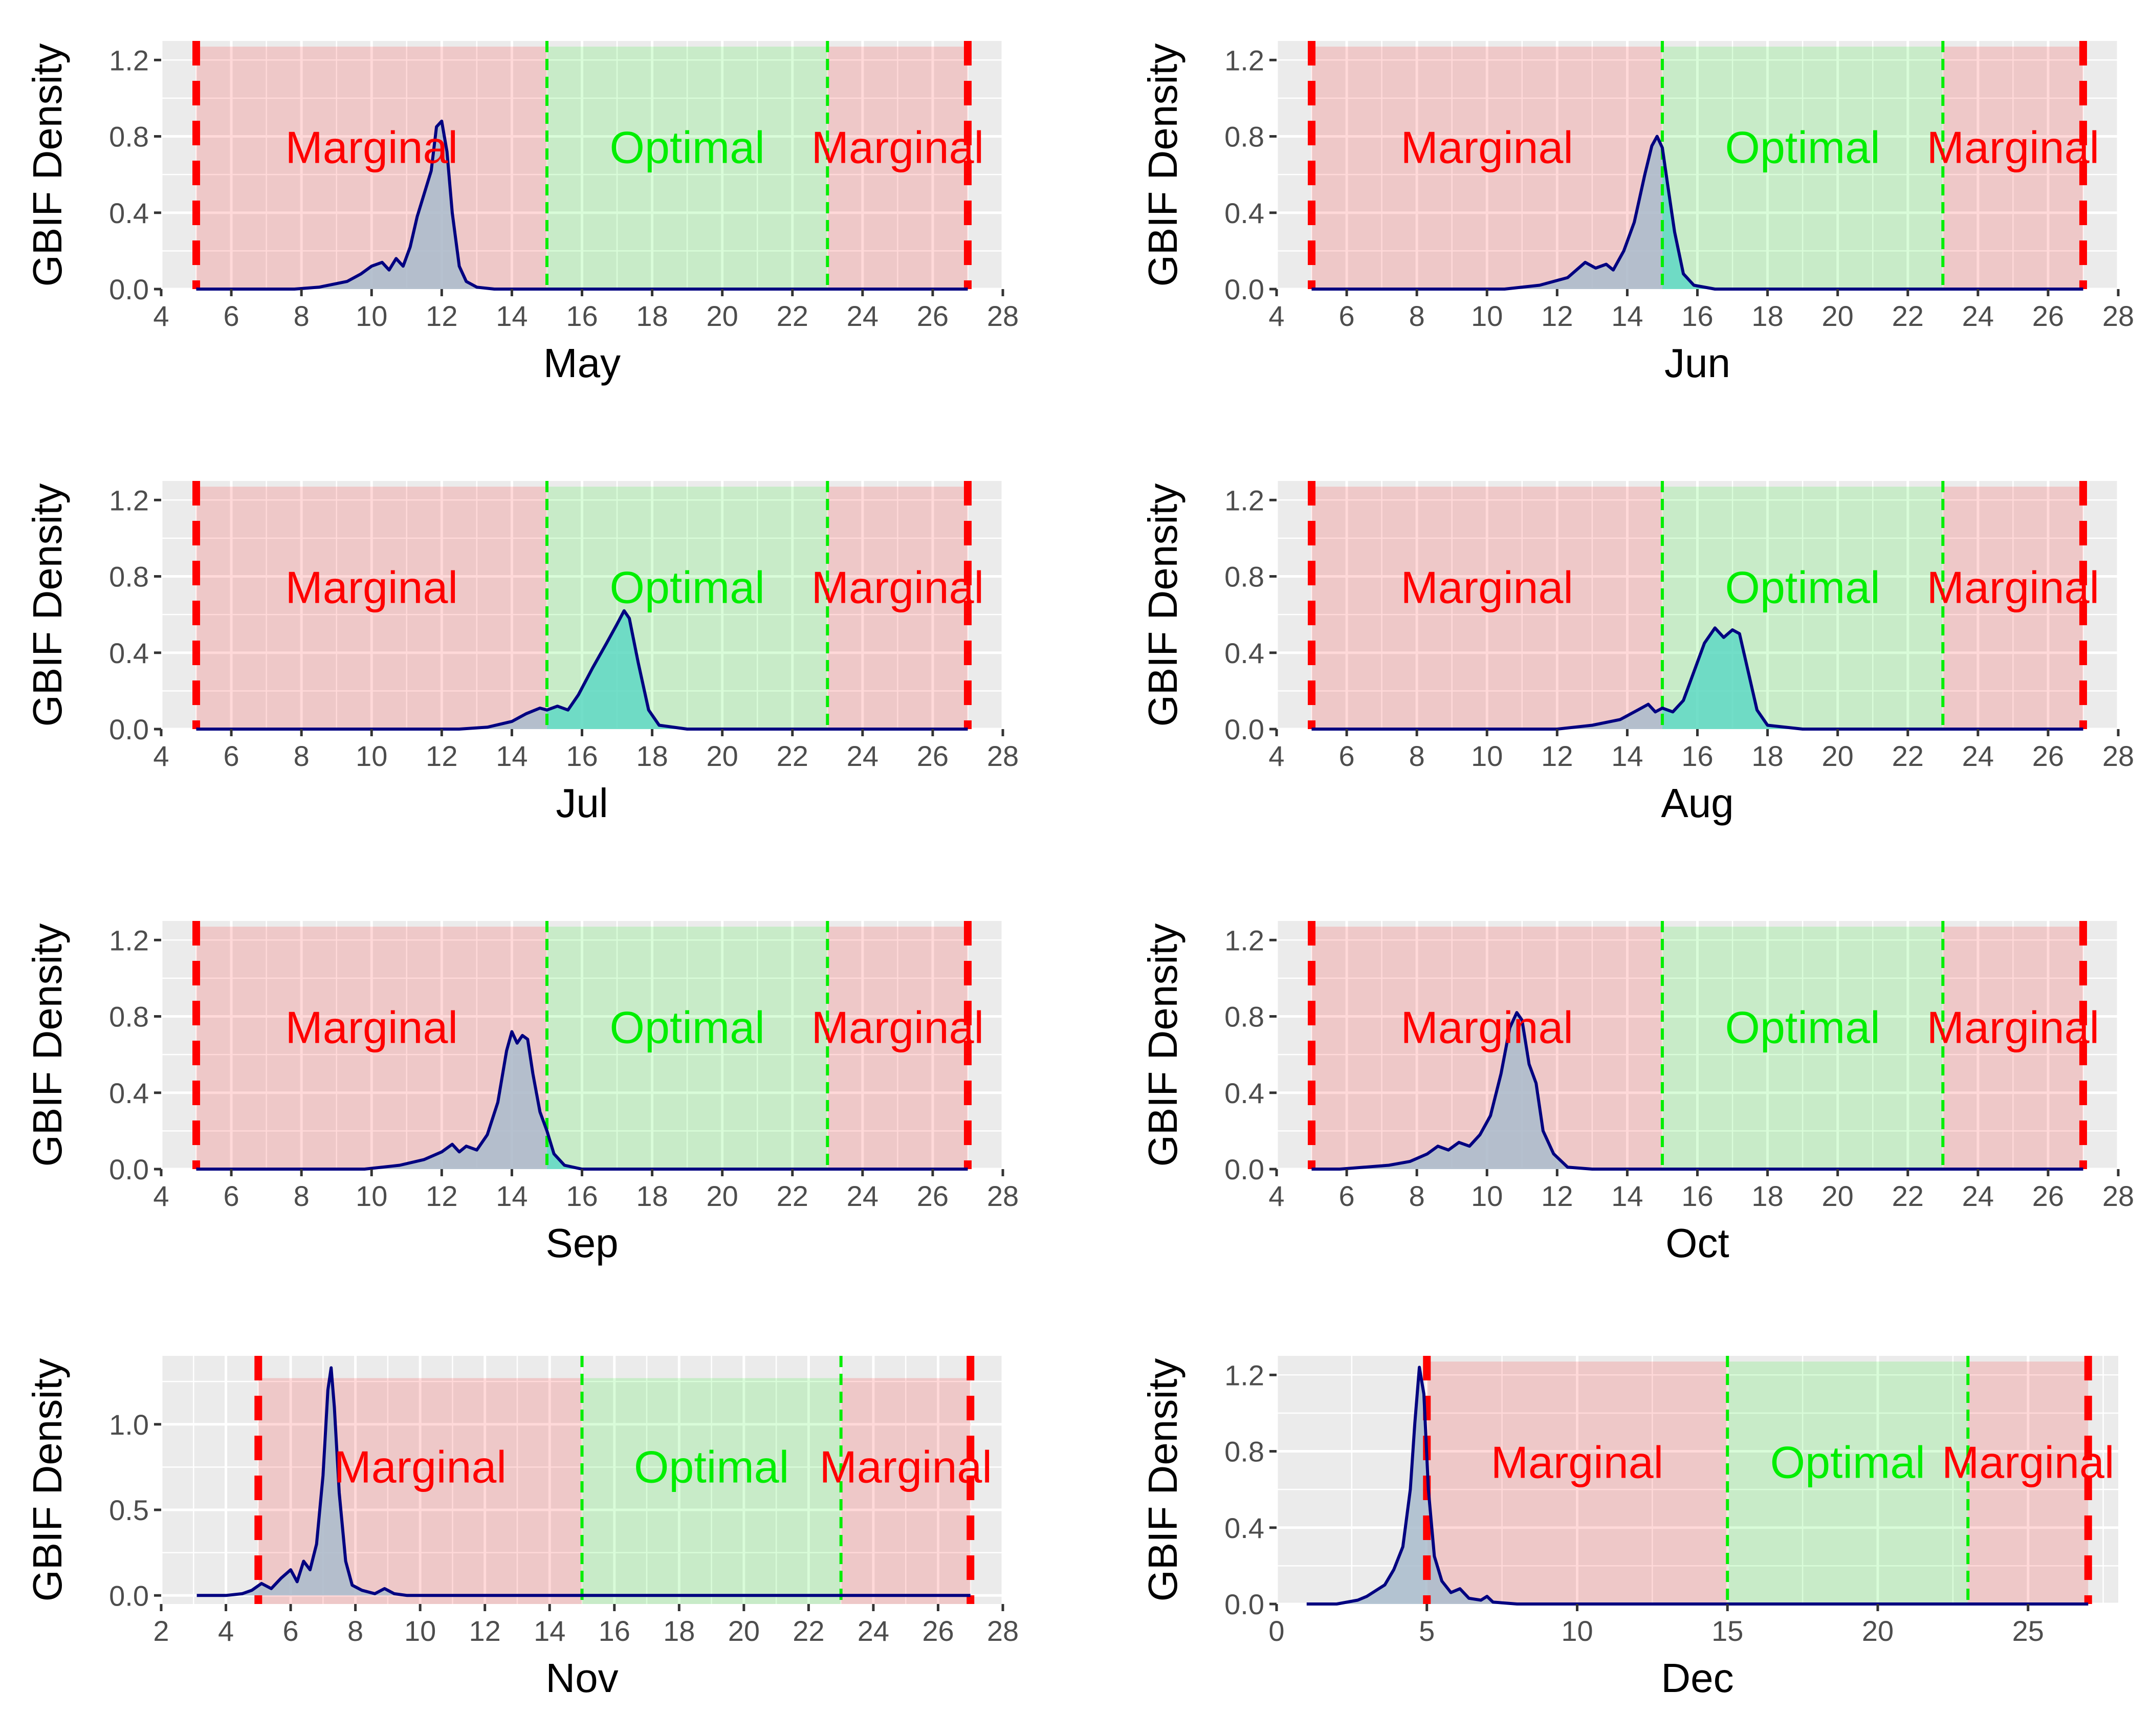 The image size is (2152, 1736). I want to click on x-tick-label: 5, so click(1427, 1631).